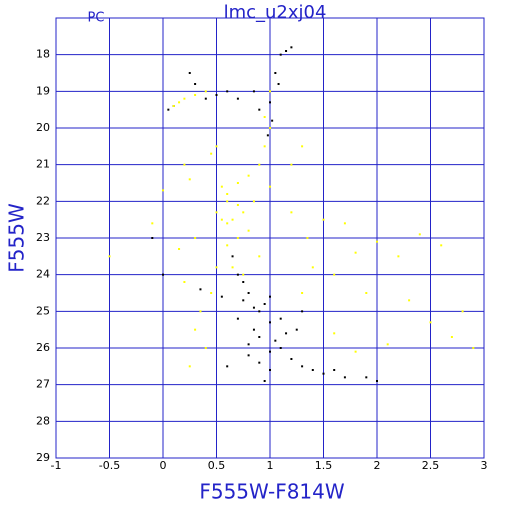  What do you see at coordinates (43, 237) in the screenshot?
I see `y-tick-label: 23` at bounding box center [43, 237].